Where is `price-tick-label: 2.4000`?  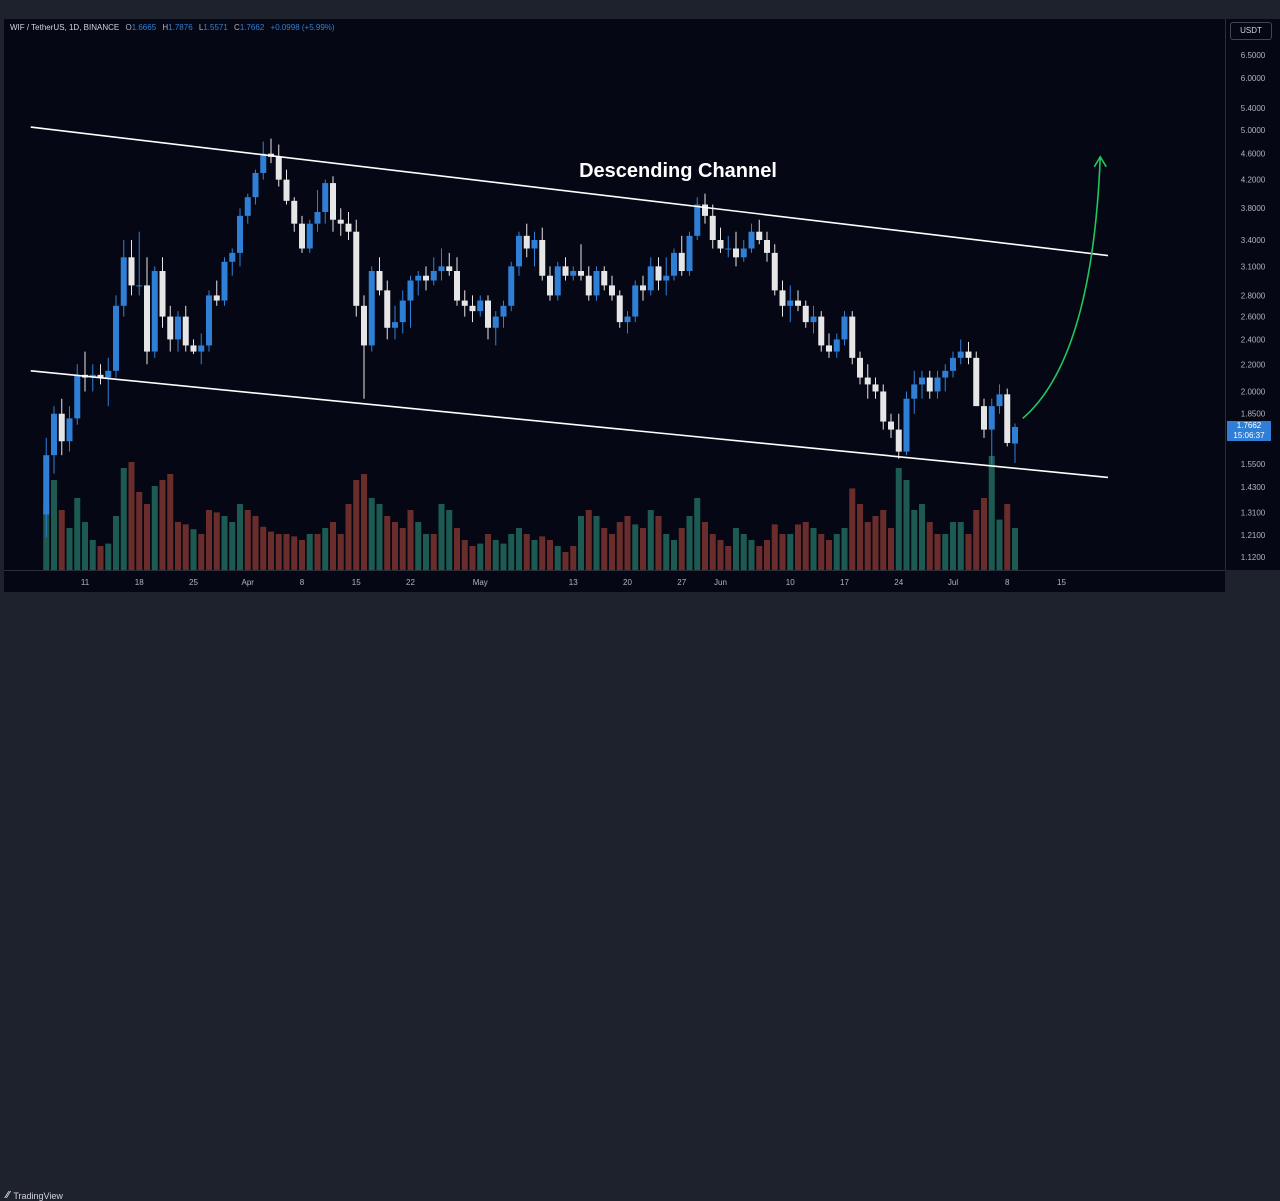 price-tick-label: 2.4000 is located at coordinates (1253, 339).